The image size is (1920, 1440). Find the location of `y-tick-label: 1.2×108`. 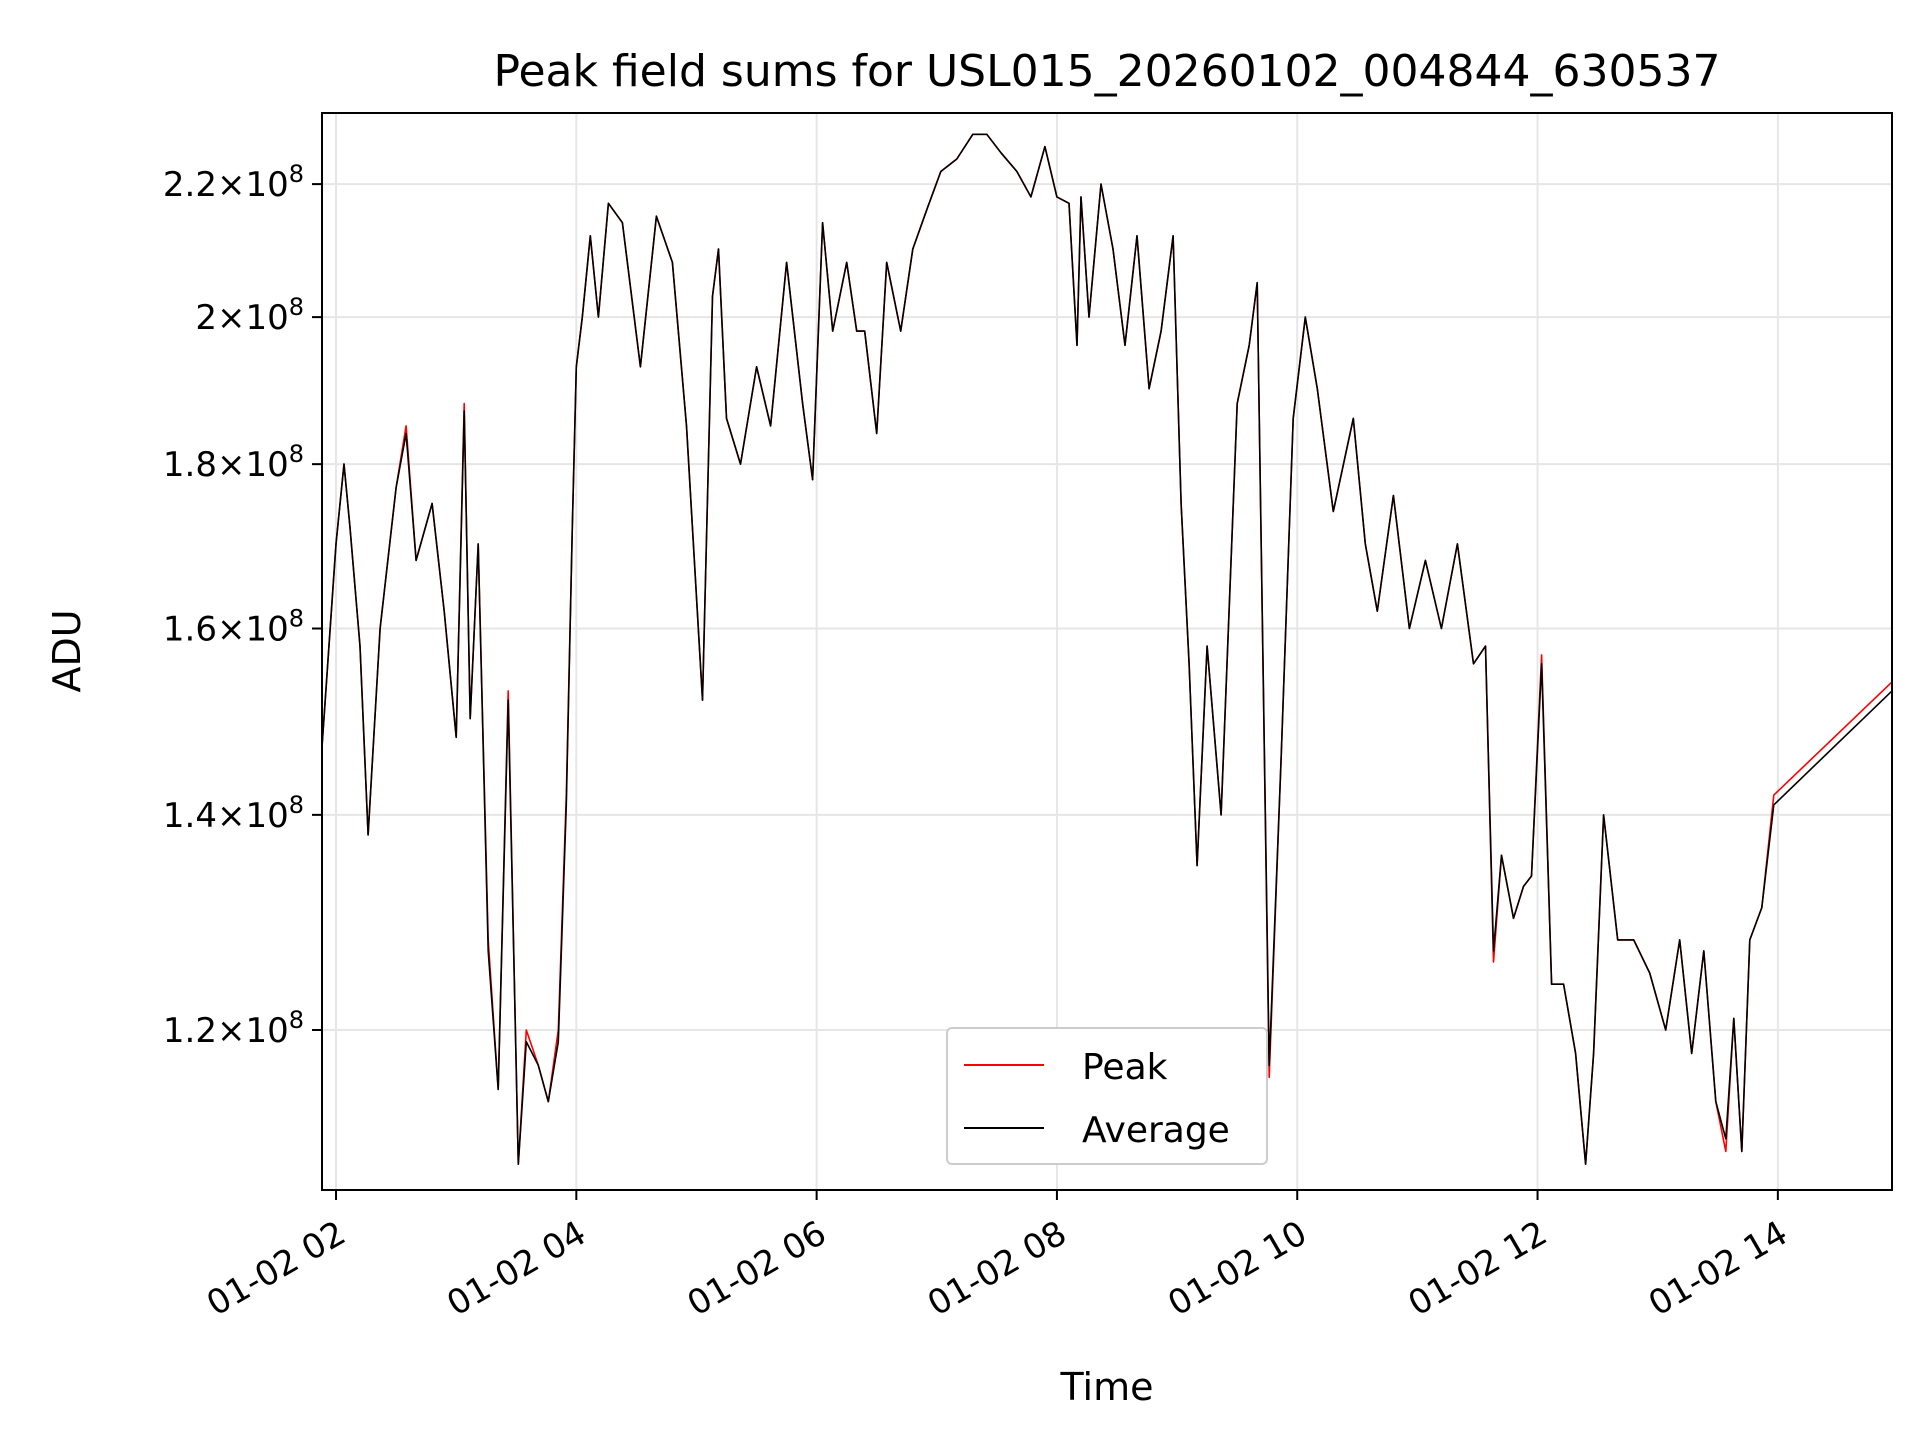

y-tick-label: 1.2×108 is located at coordinates (233, 1028).